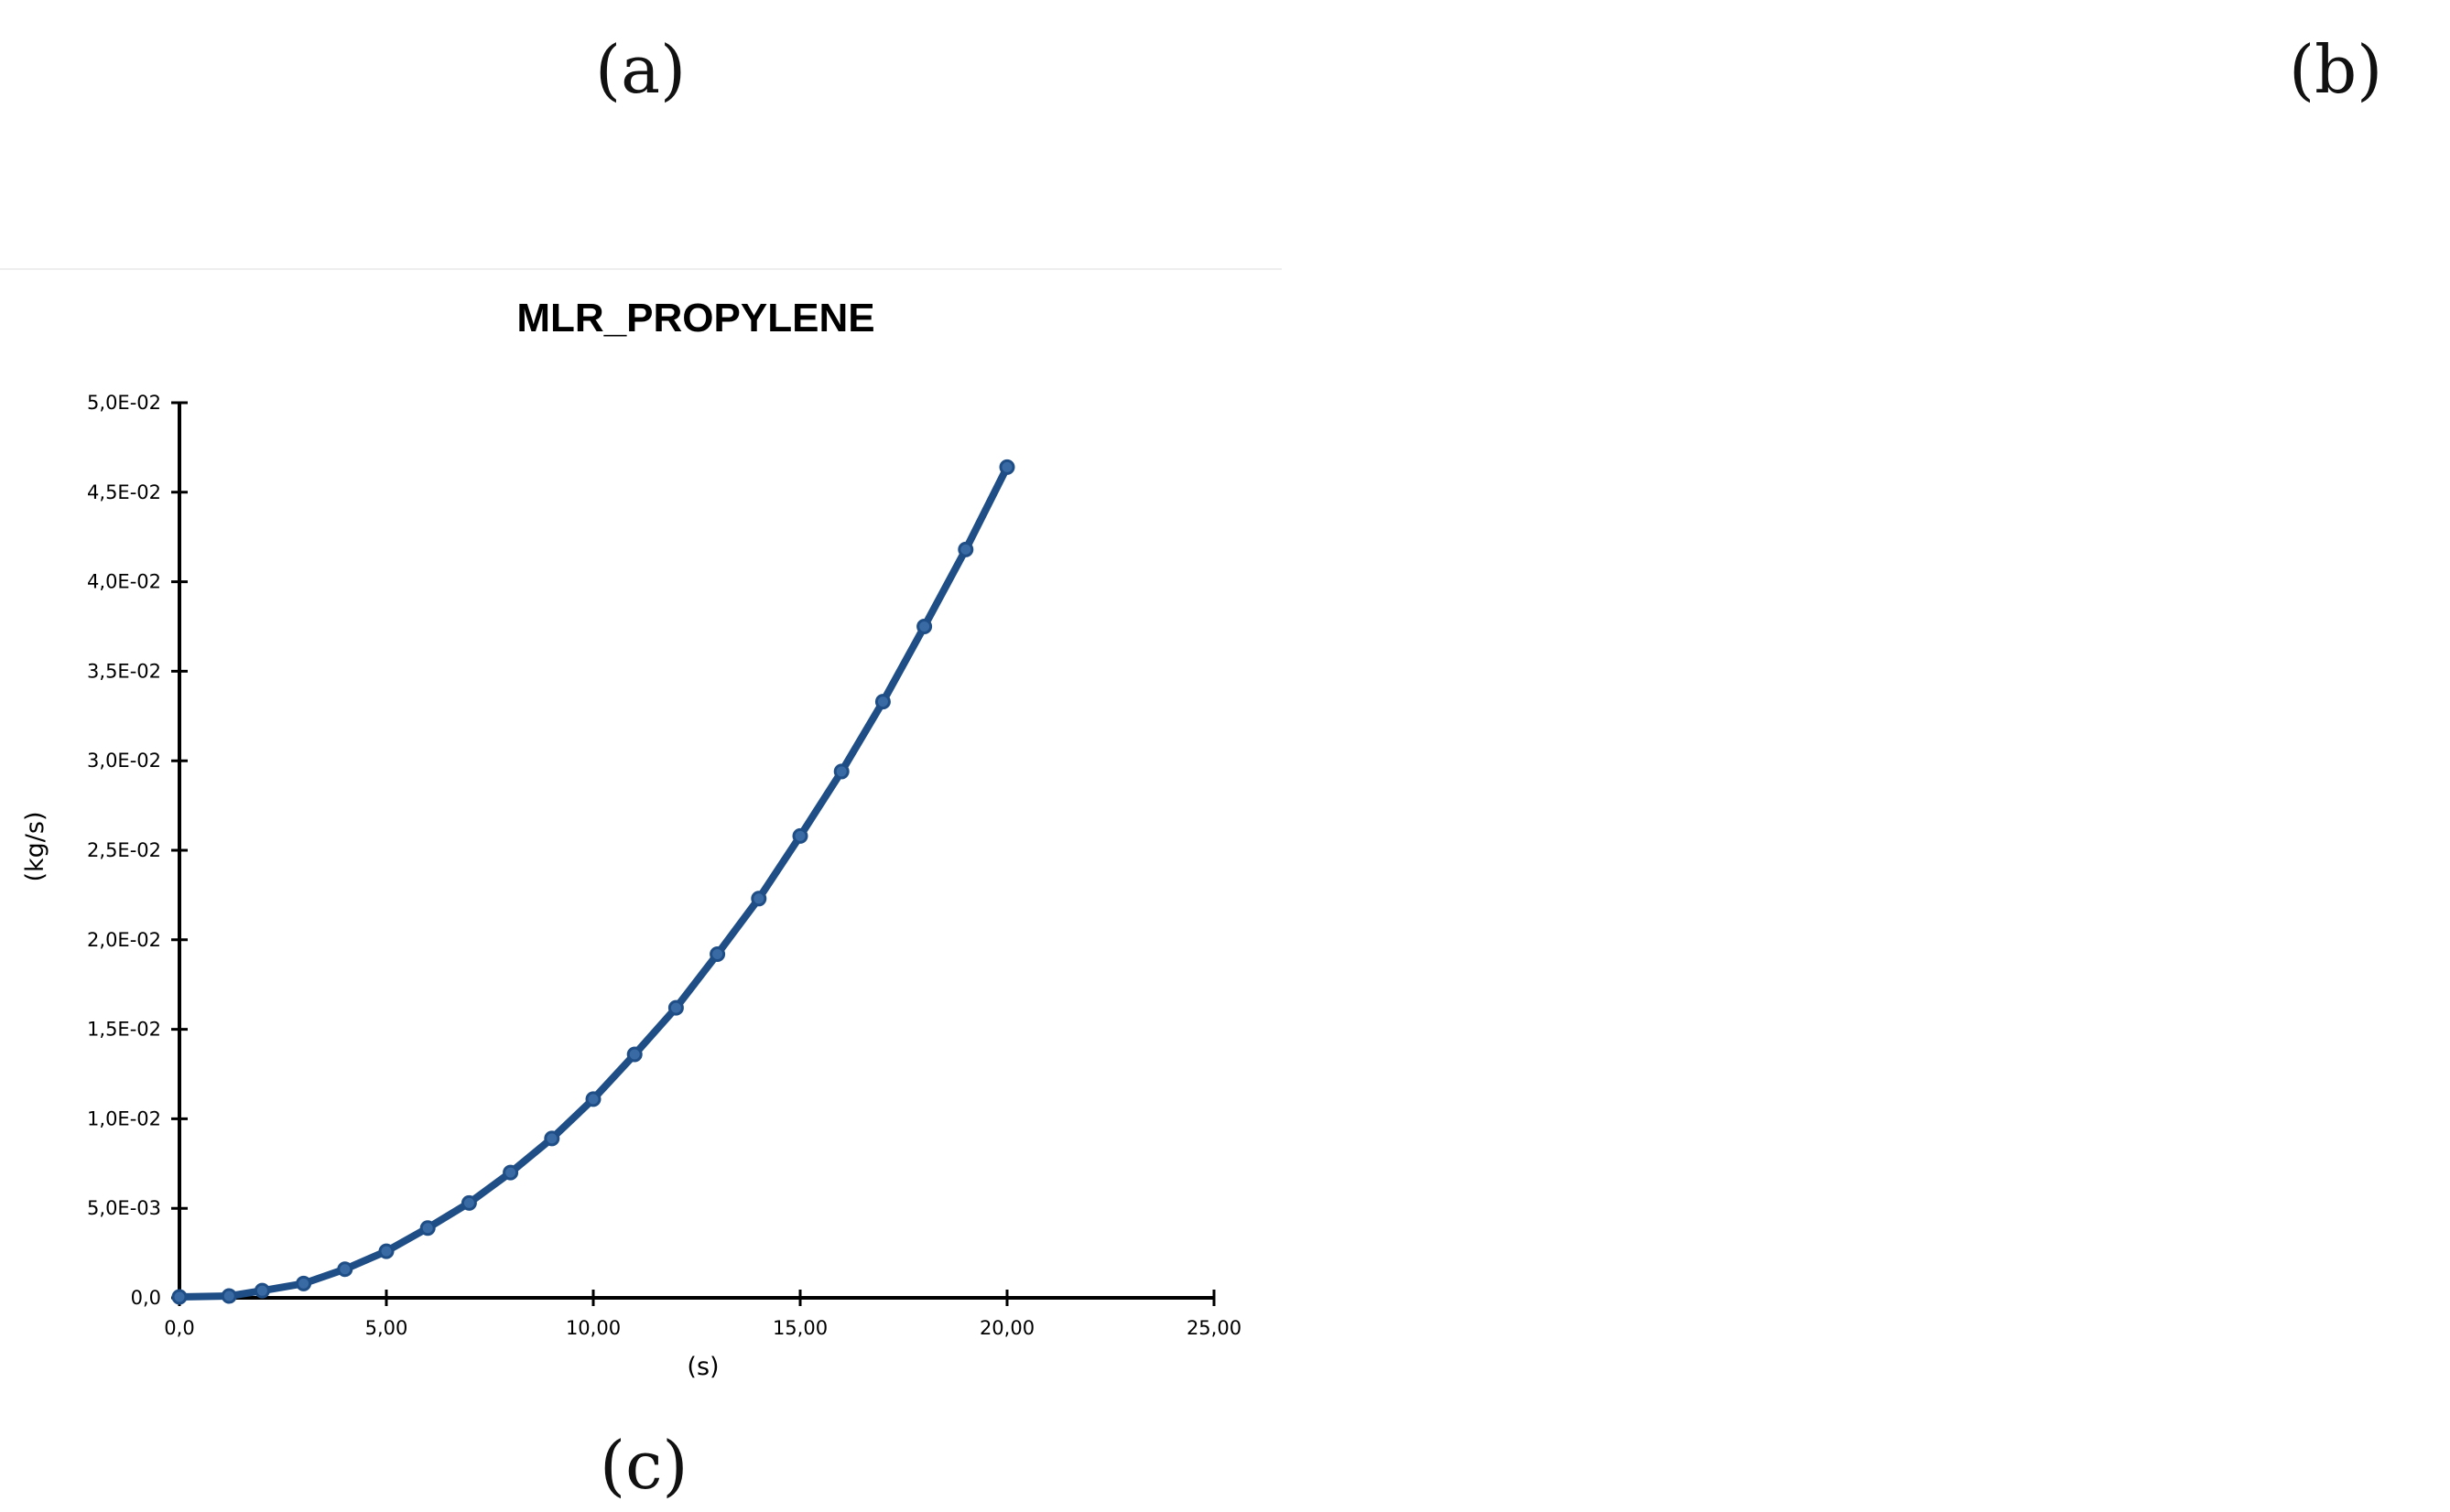  What do you see at coordinates (124, 492) in the screenshot?
I see `y-tick-label: 4,5E-02` at bounding box center [124, 492].